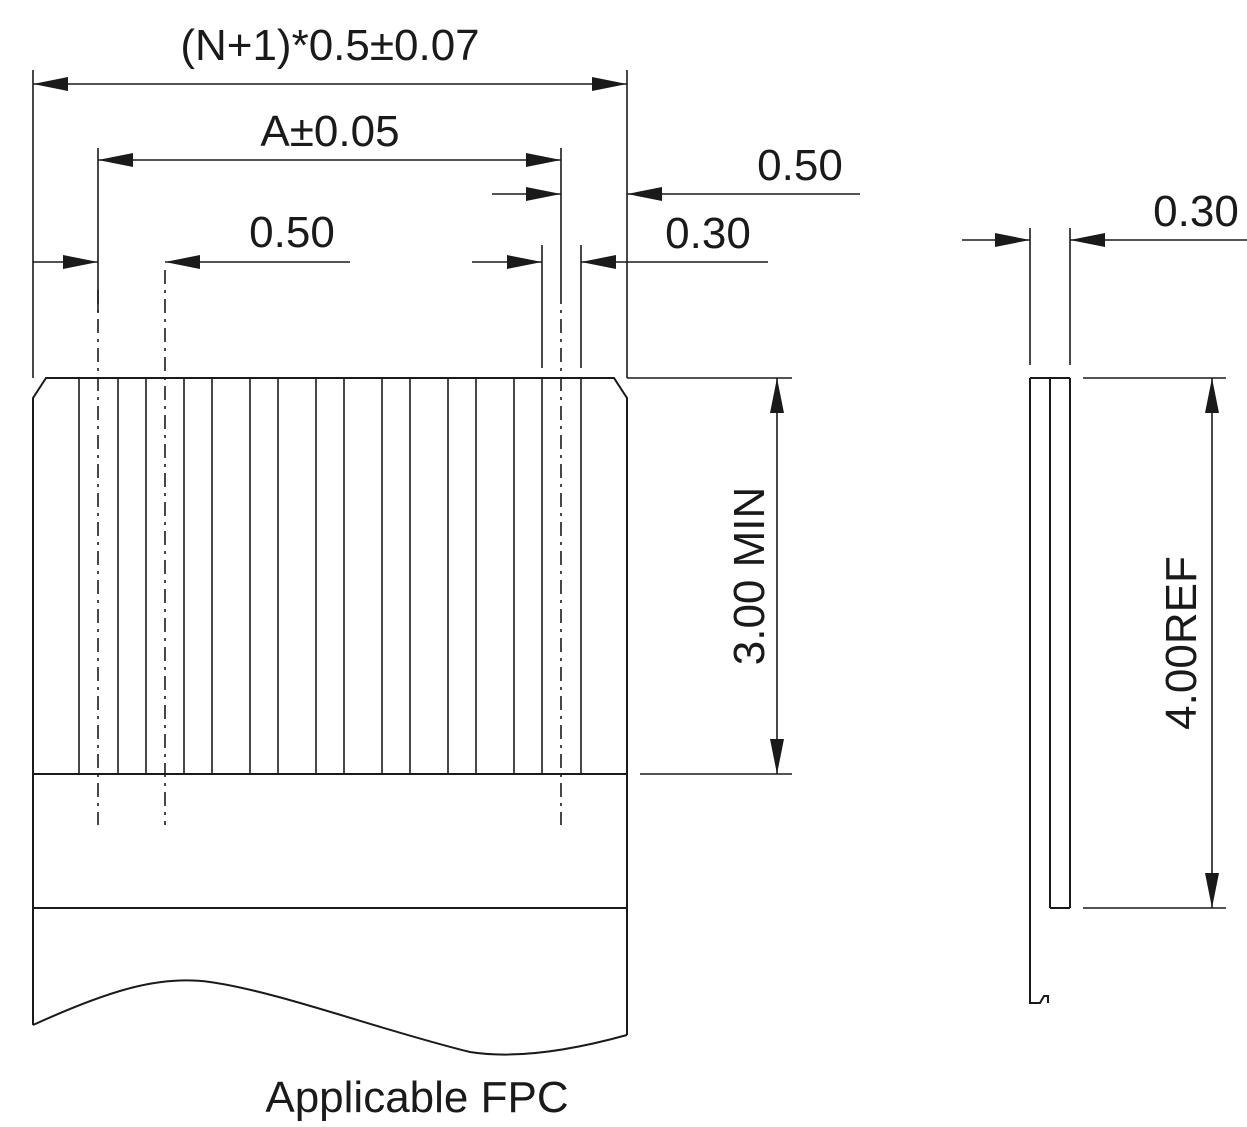  What do you see at coordinates (1181, 643) in the screenshot?
I see `stiffener-length-label: 4.00REF` at bounding box center [1181, 643].